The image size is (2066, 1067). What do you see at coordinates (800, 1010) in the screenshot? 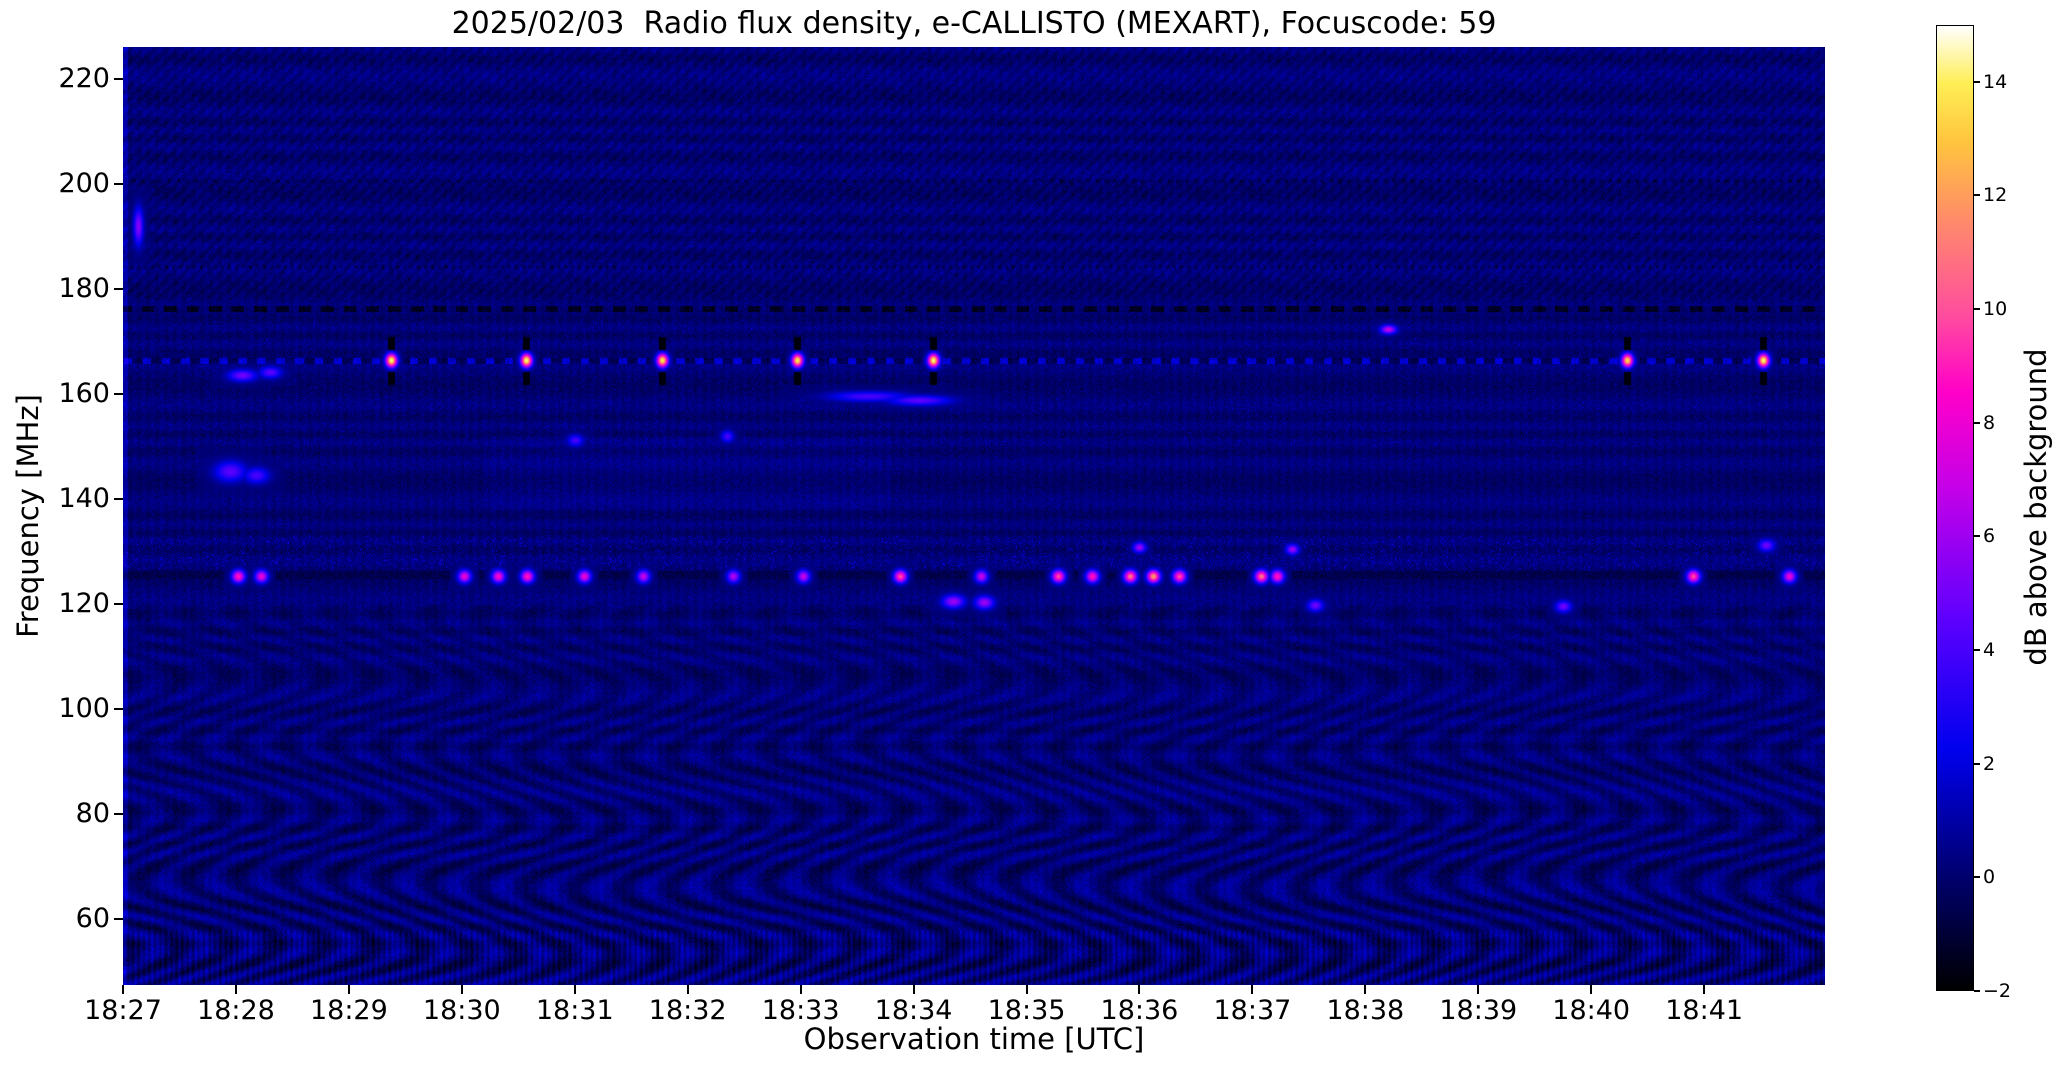
I see `x-tick-label: 18:33` at bounding box center [800, 1010].